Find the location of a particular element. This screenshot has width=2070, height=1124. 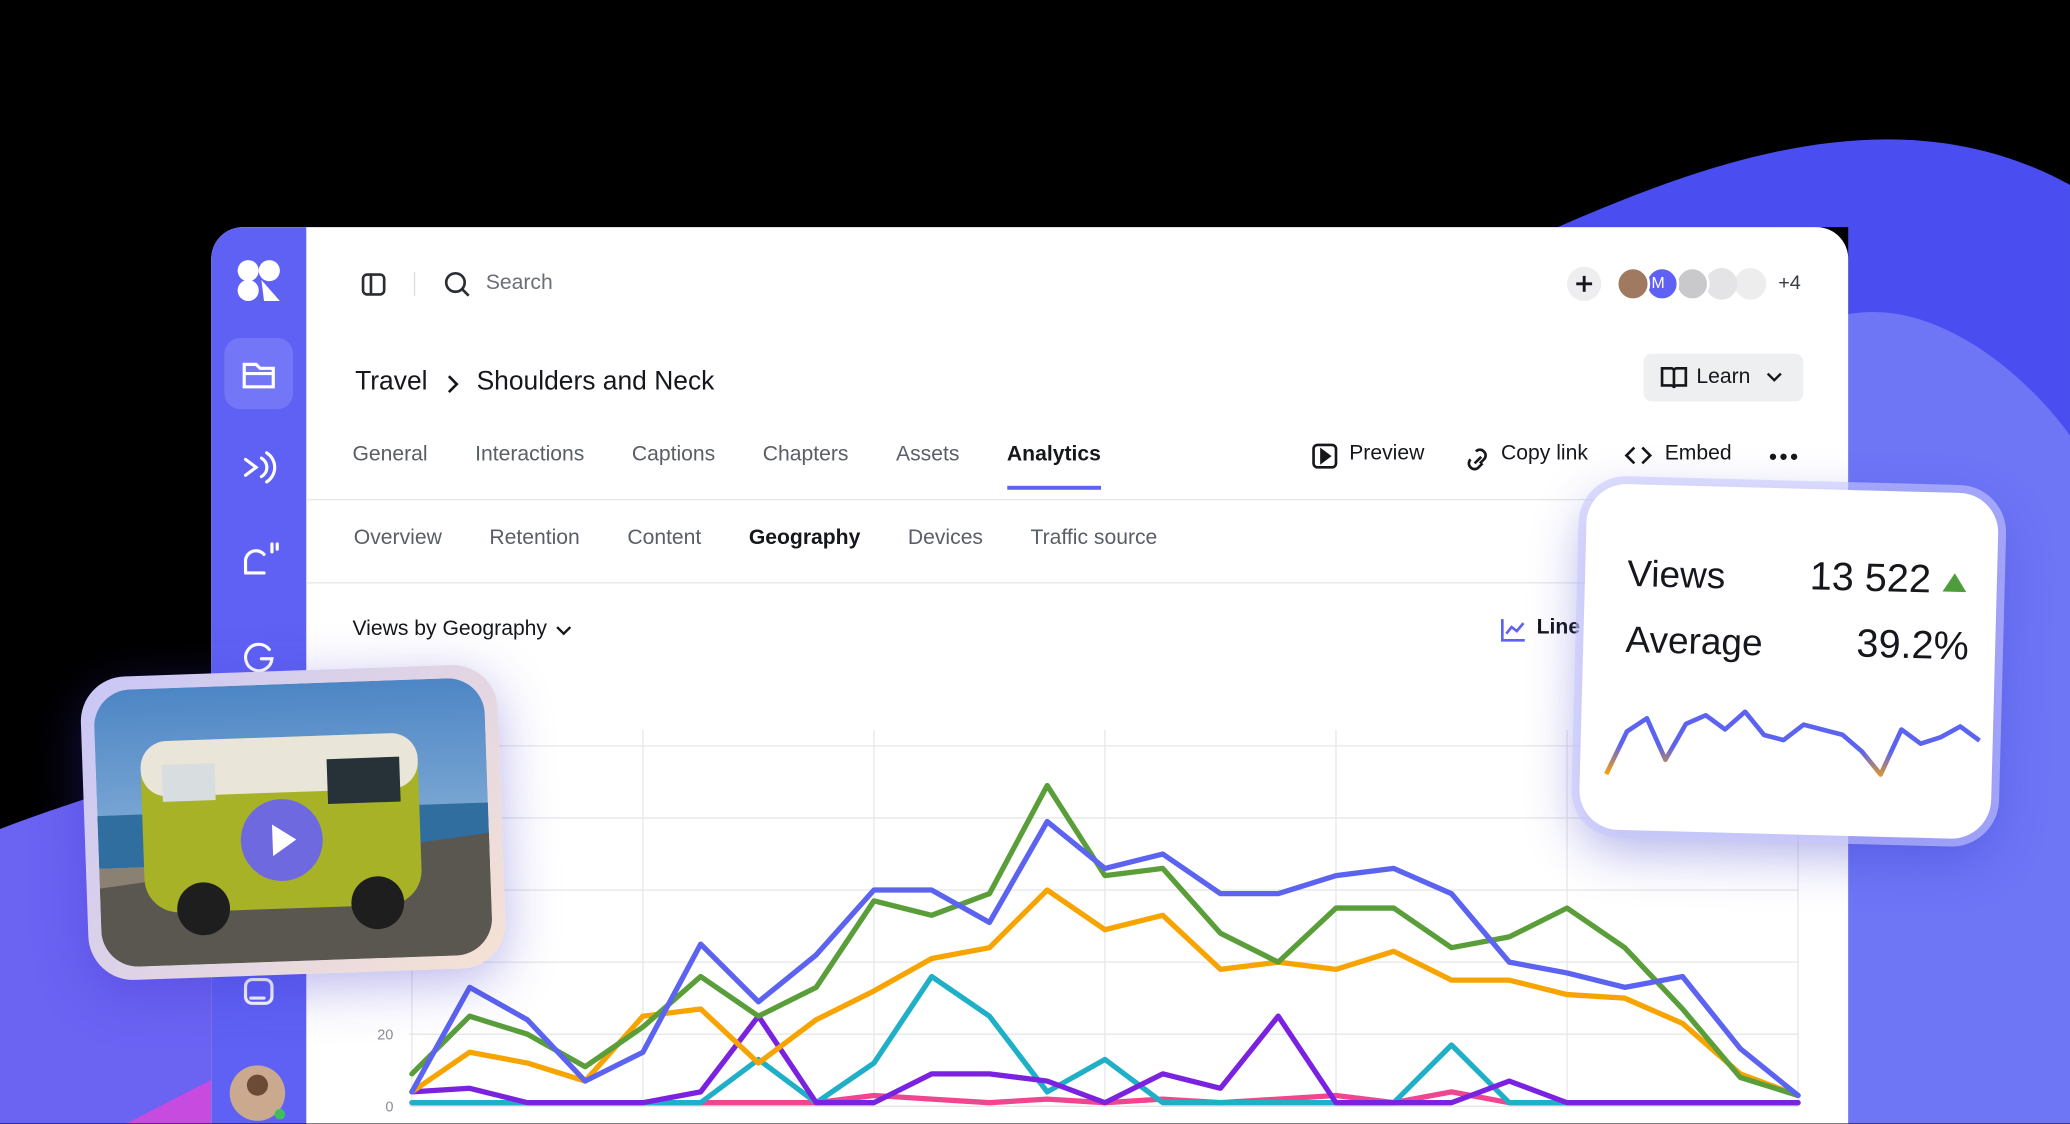

learn-button: Learn is located at coordinates (1723, 377).